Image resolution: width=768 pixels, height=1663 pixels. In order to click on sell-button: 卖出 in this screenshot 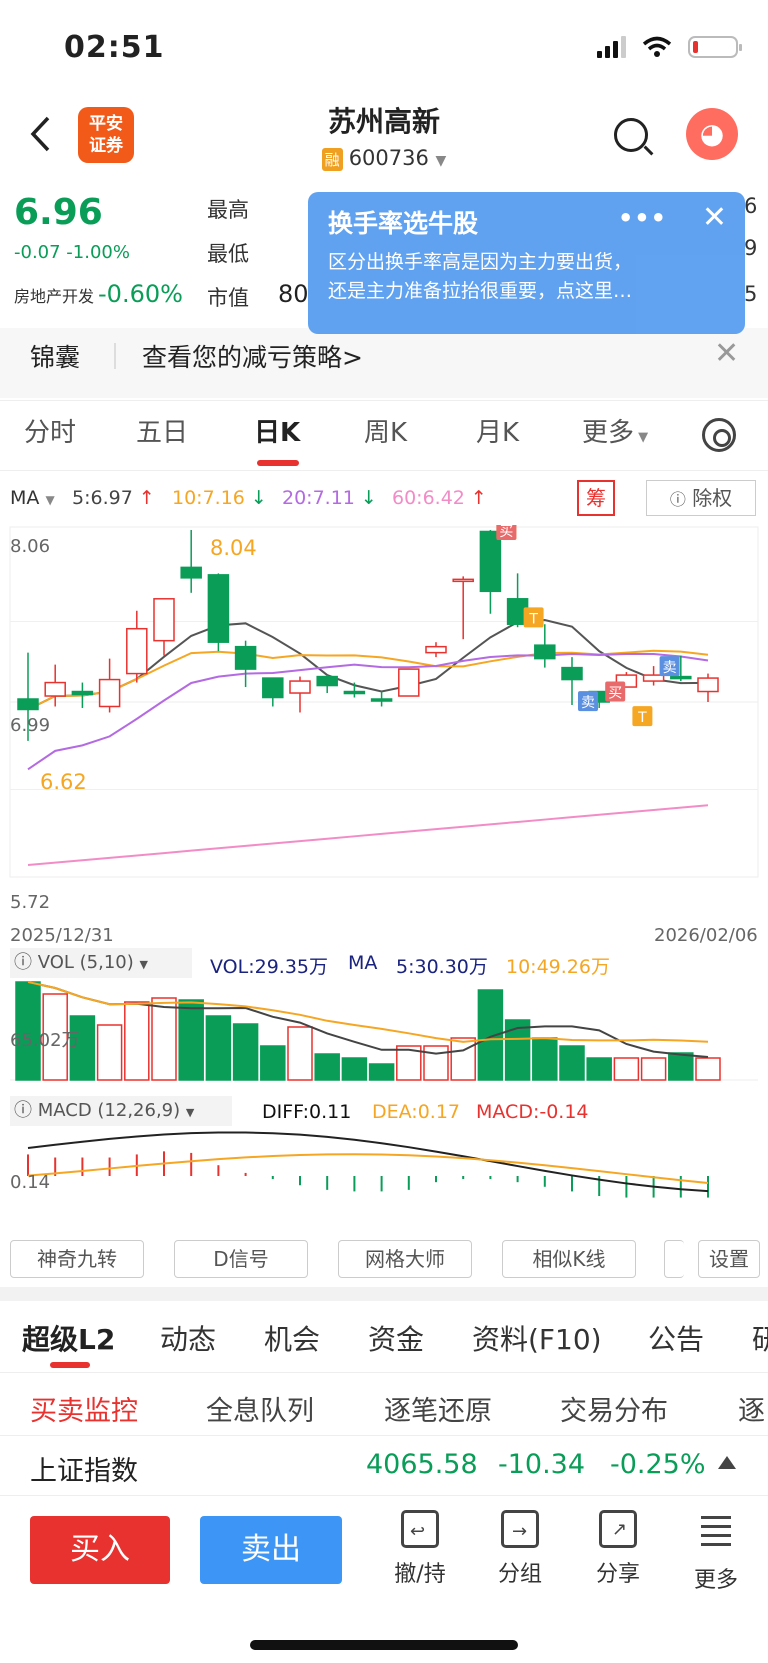, I will do `click(271, 1550)`.